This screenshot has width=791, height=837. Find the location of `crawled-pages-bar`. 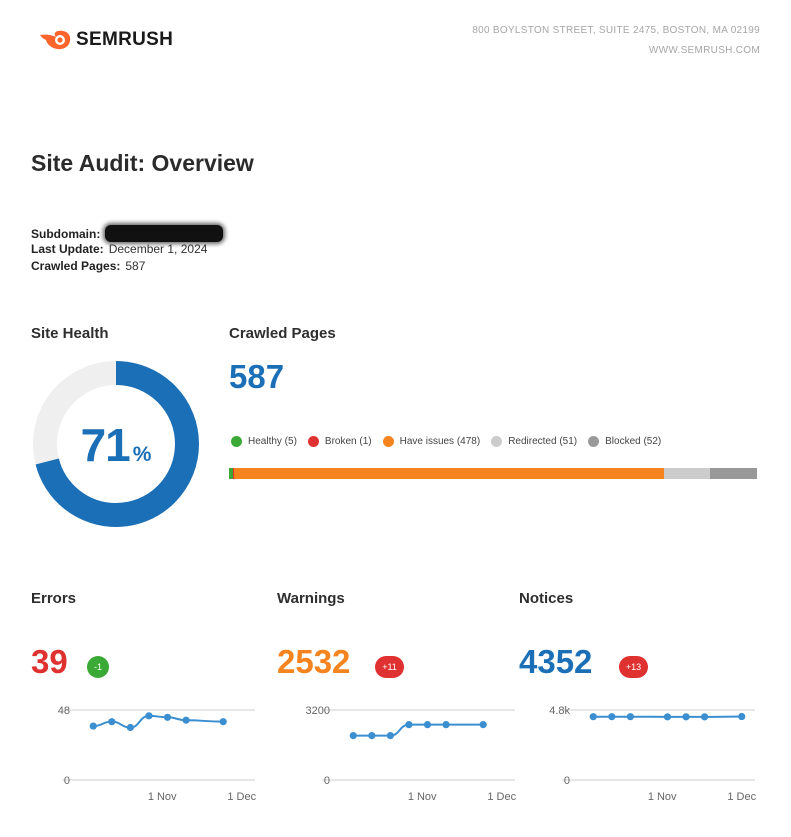

crawled-pages-bar is located at coordinates (493, 473).